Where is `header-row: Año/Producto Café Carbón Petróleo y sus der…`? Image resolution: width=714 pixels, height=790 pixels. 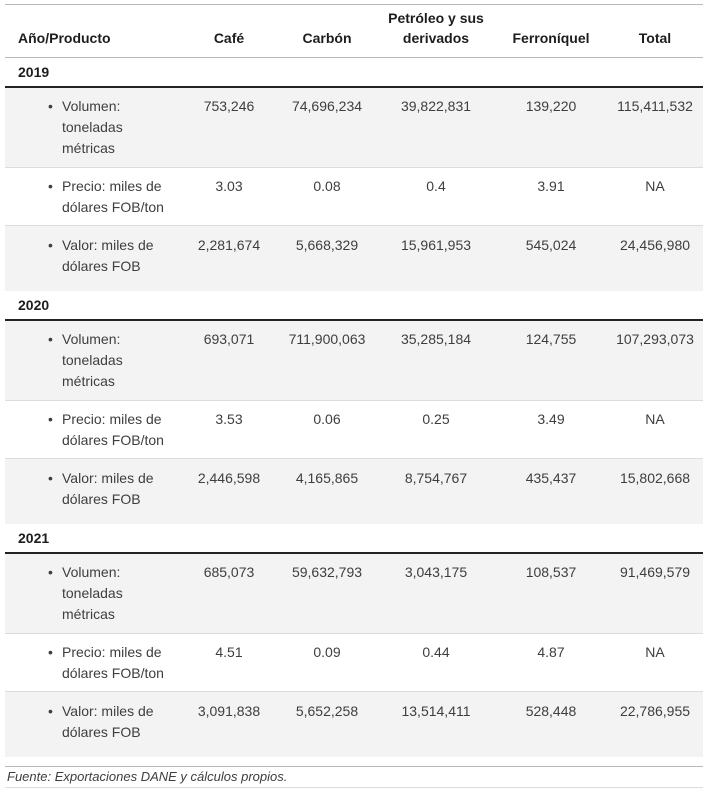
header-row: Año/Producto Café Carbón Petróleo y sus der… is located at coordinates (354, 31).